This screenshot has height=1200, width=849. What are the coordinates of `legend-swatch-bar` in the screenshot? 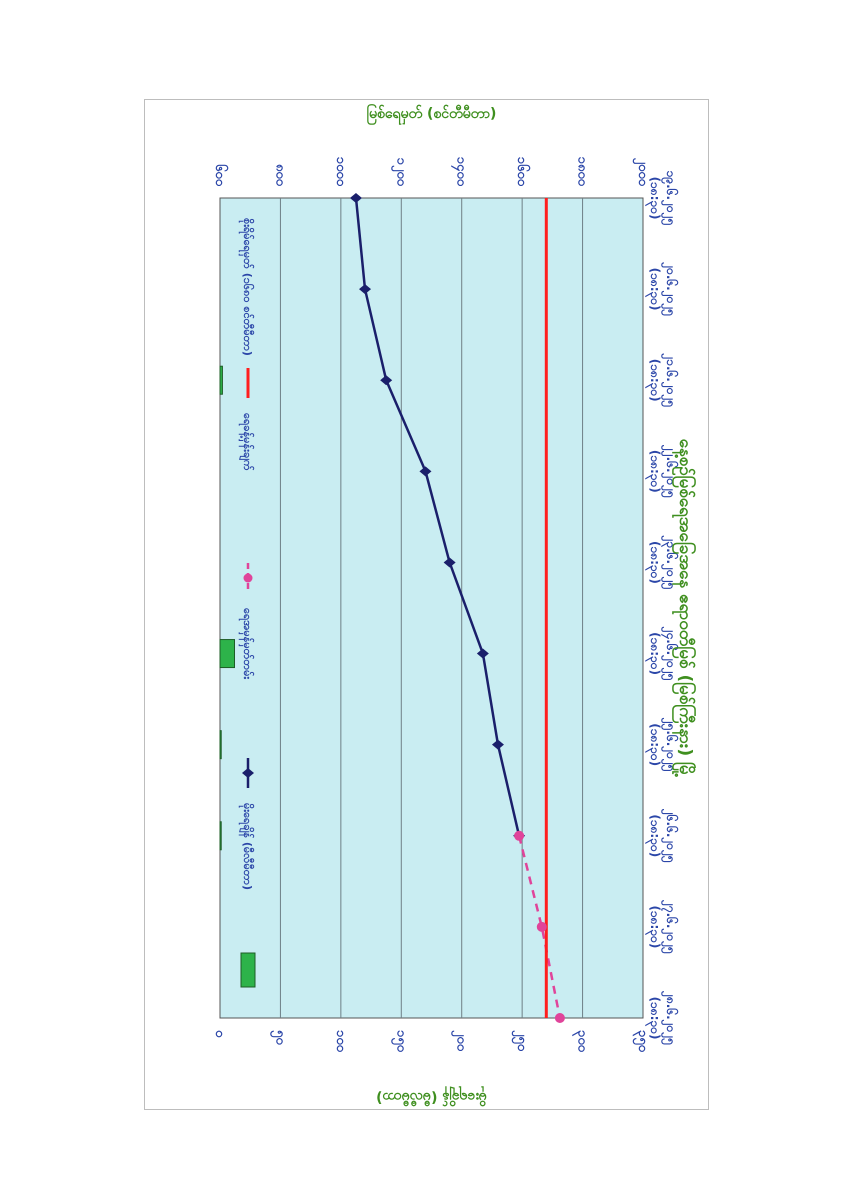 It's located at (248, 970).